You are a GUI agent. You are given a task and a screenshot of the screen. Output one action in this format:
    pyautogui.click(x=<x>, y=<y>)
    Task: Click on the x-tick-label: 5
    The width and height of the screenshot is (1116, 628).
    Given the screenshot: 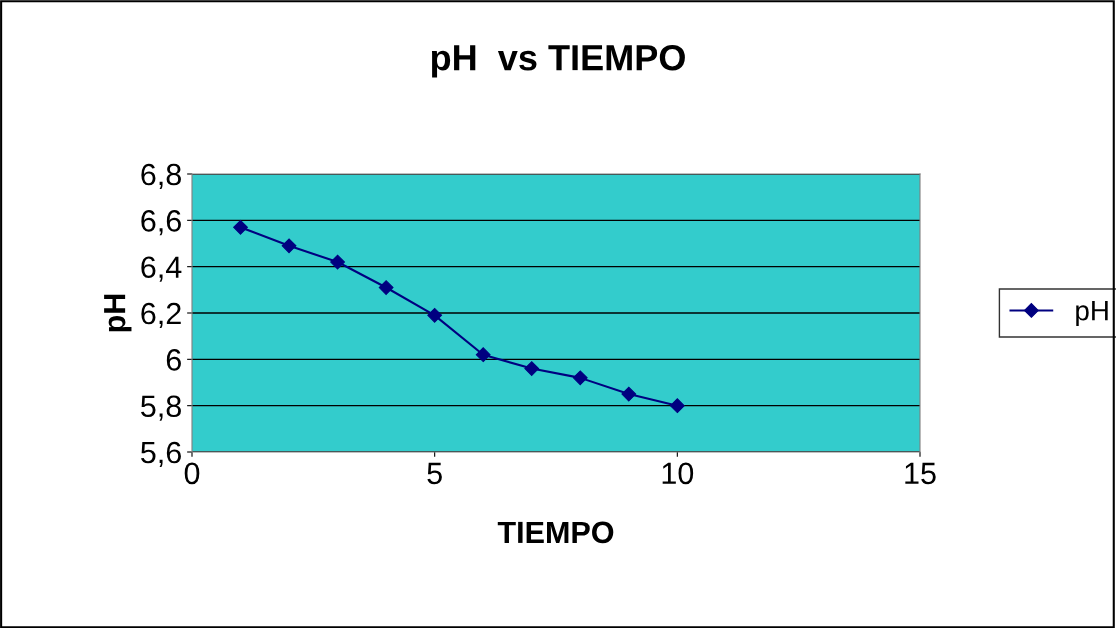 What is the action you would take?
    pyautogui.click(x=434, y=473)
    